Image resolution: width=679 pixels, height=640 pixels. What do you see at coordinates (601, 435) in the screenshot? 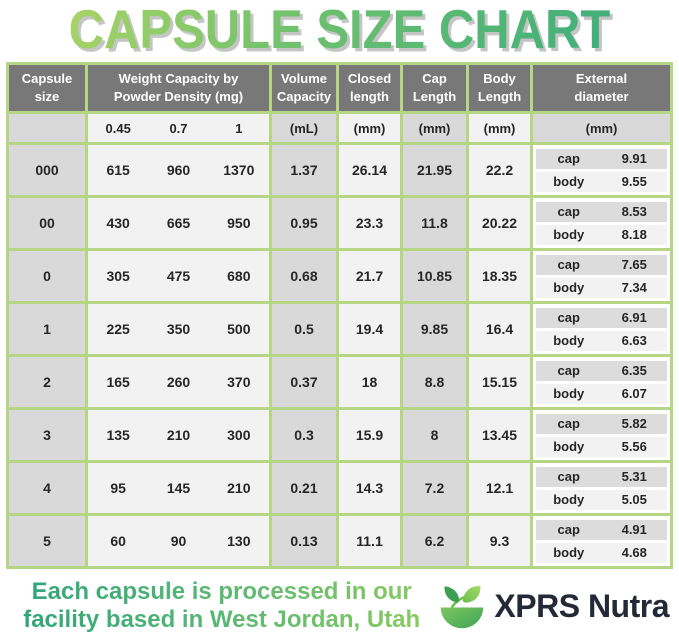
I see `external-diameter-cell: cap 5.82 body 5.56` at bounding box center [601, 435].